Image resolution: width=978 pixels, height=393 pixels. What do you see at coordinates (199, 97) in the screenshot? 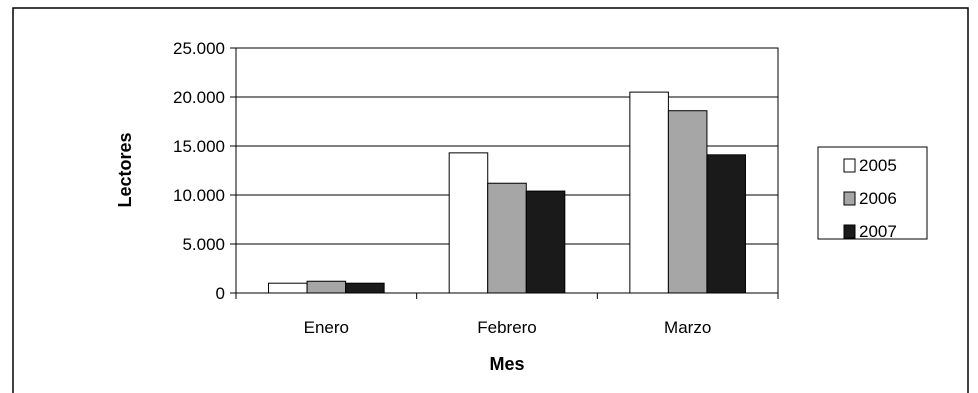
I see `y-tick-label: 20.000` at bounding box center [199, 97].